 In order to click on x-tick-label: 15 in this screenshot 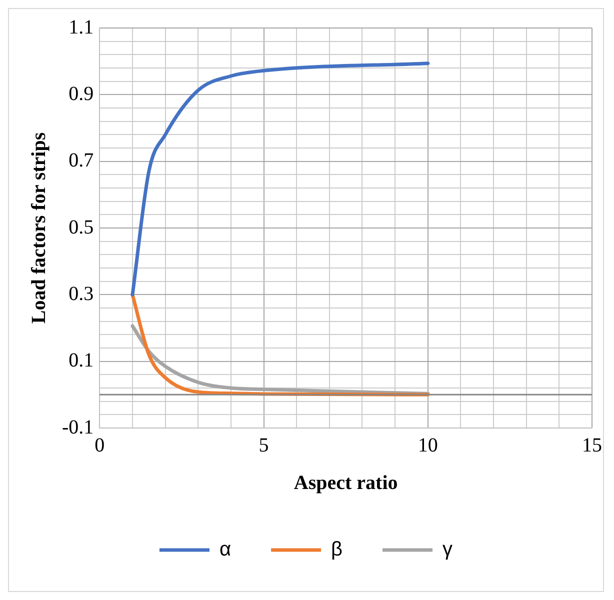, I will do `click(592, 445)`.